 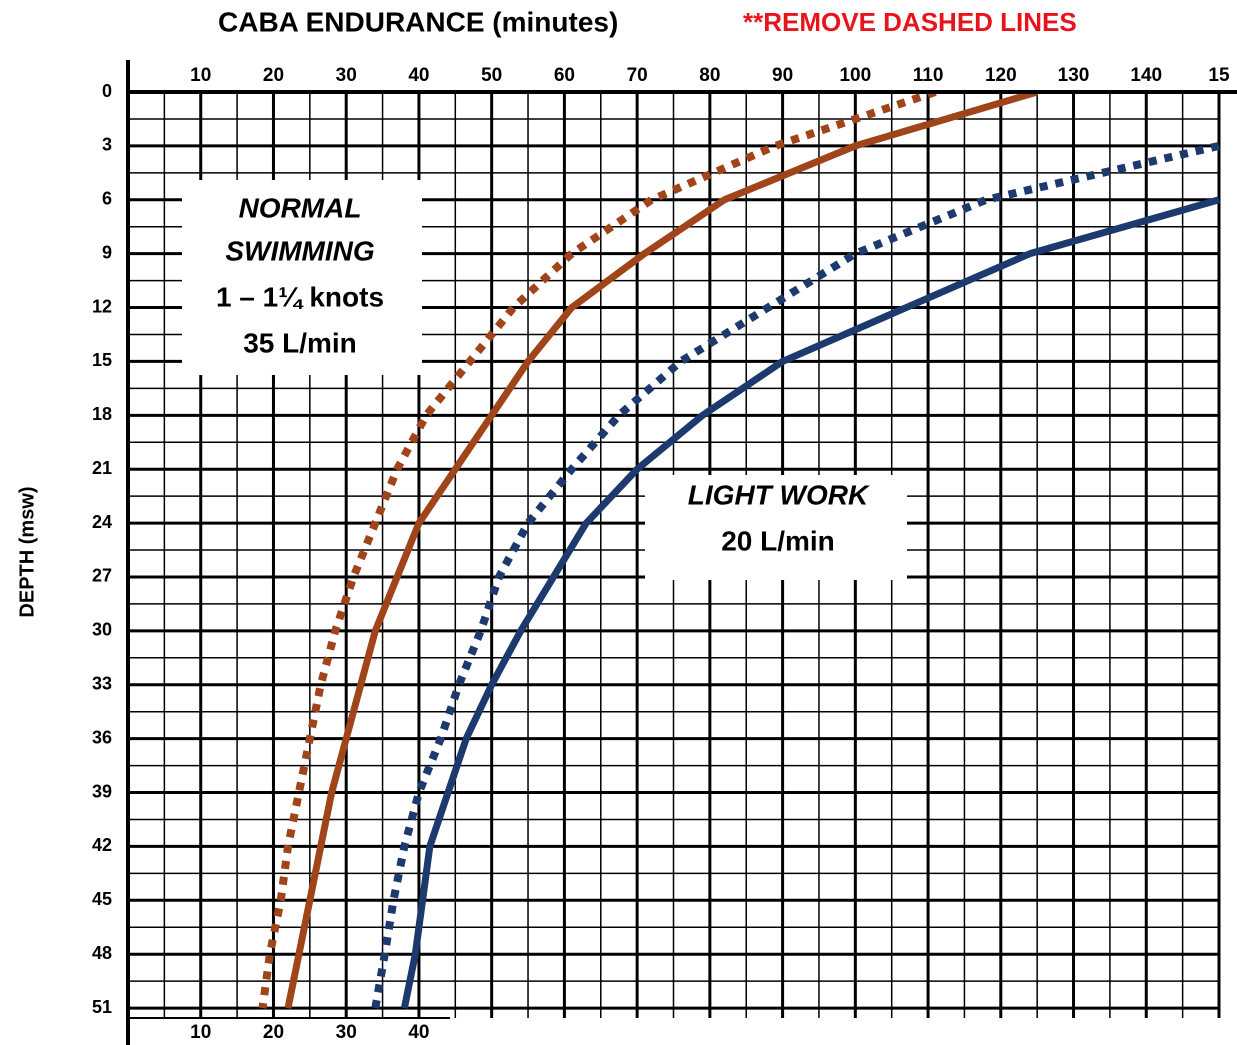 I want to click on y-tick-label: 36, so click(x=102, y=737).